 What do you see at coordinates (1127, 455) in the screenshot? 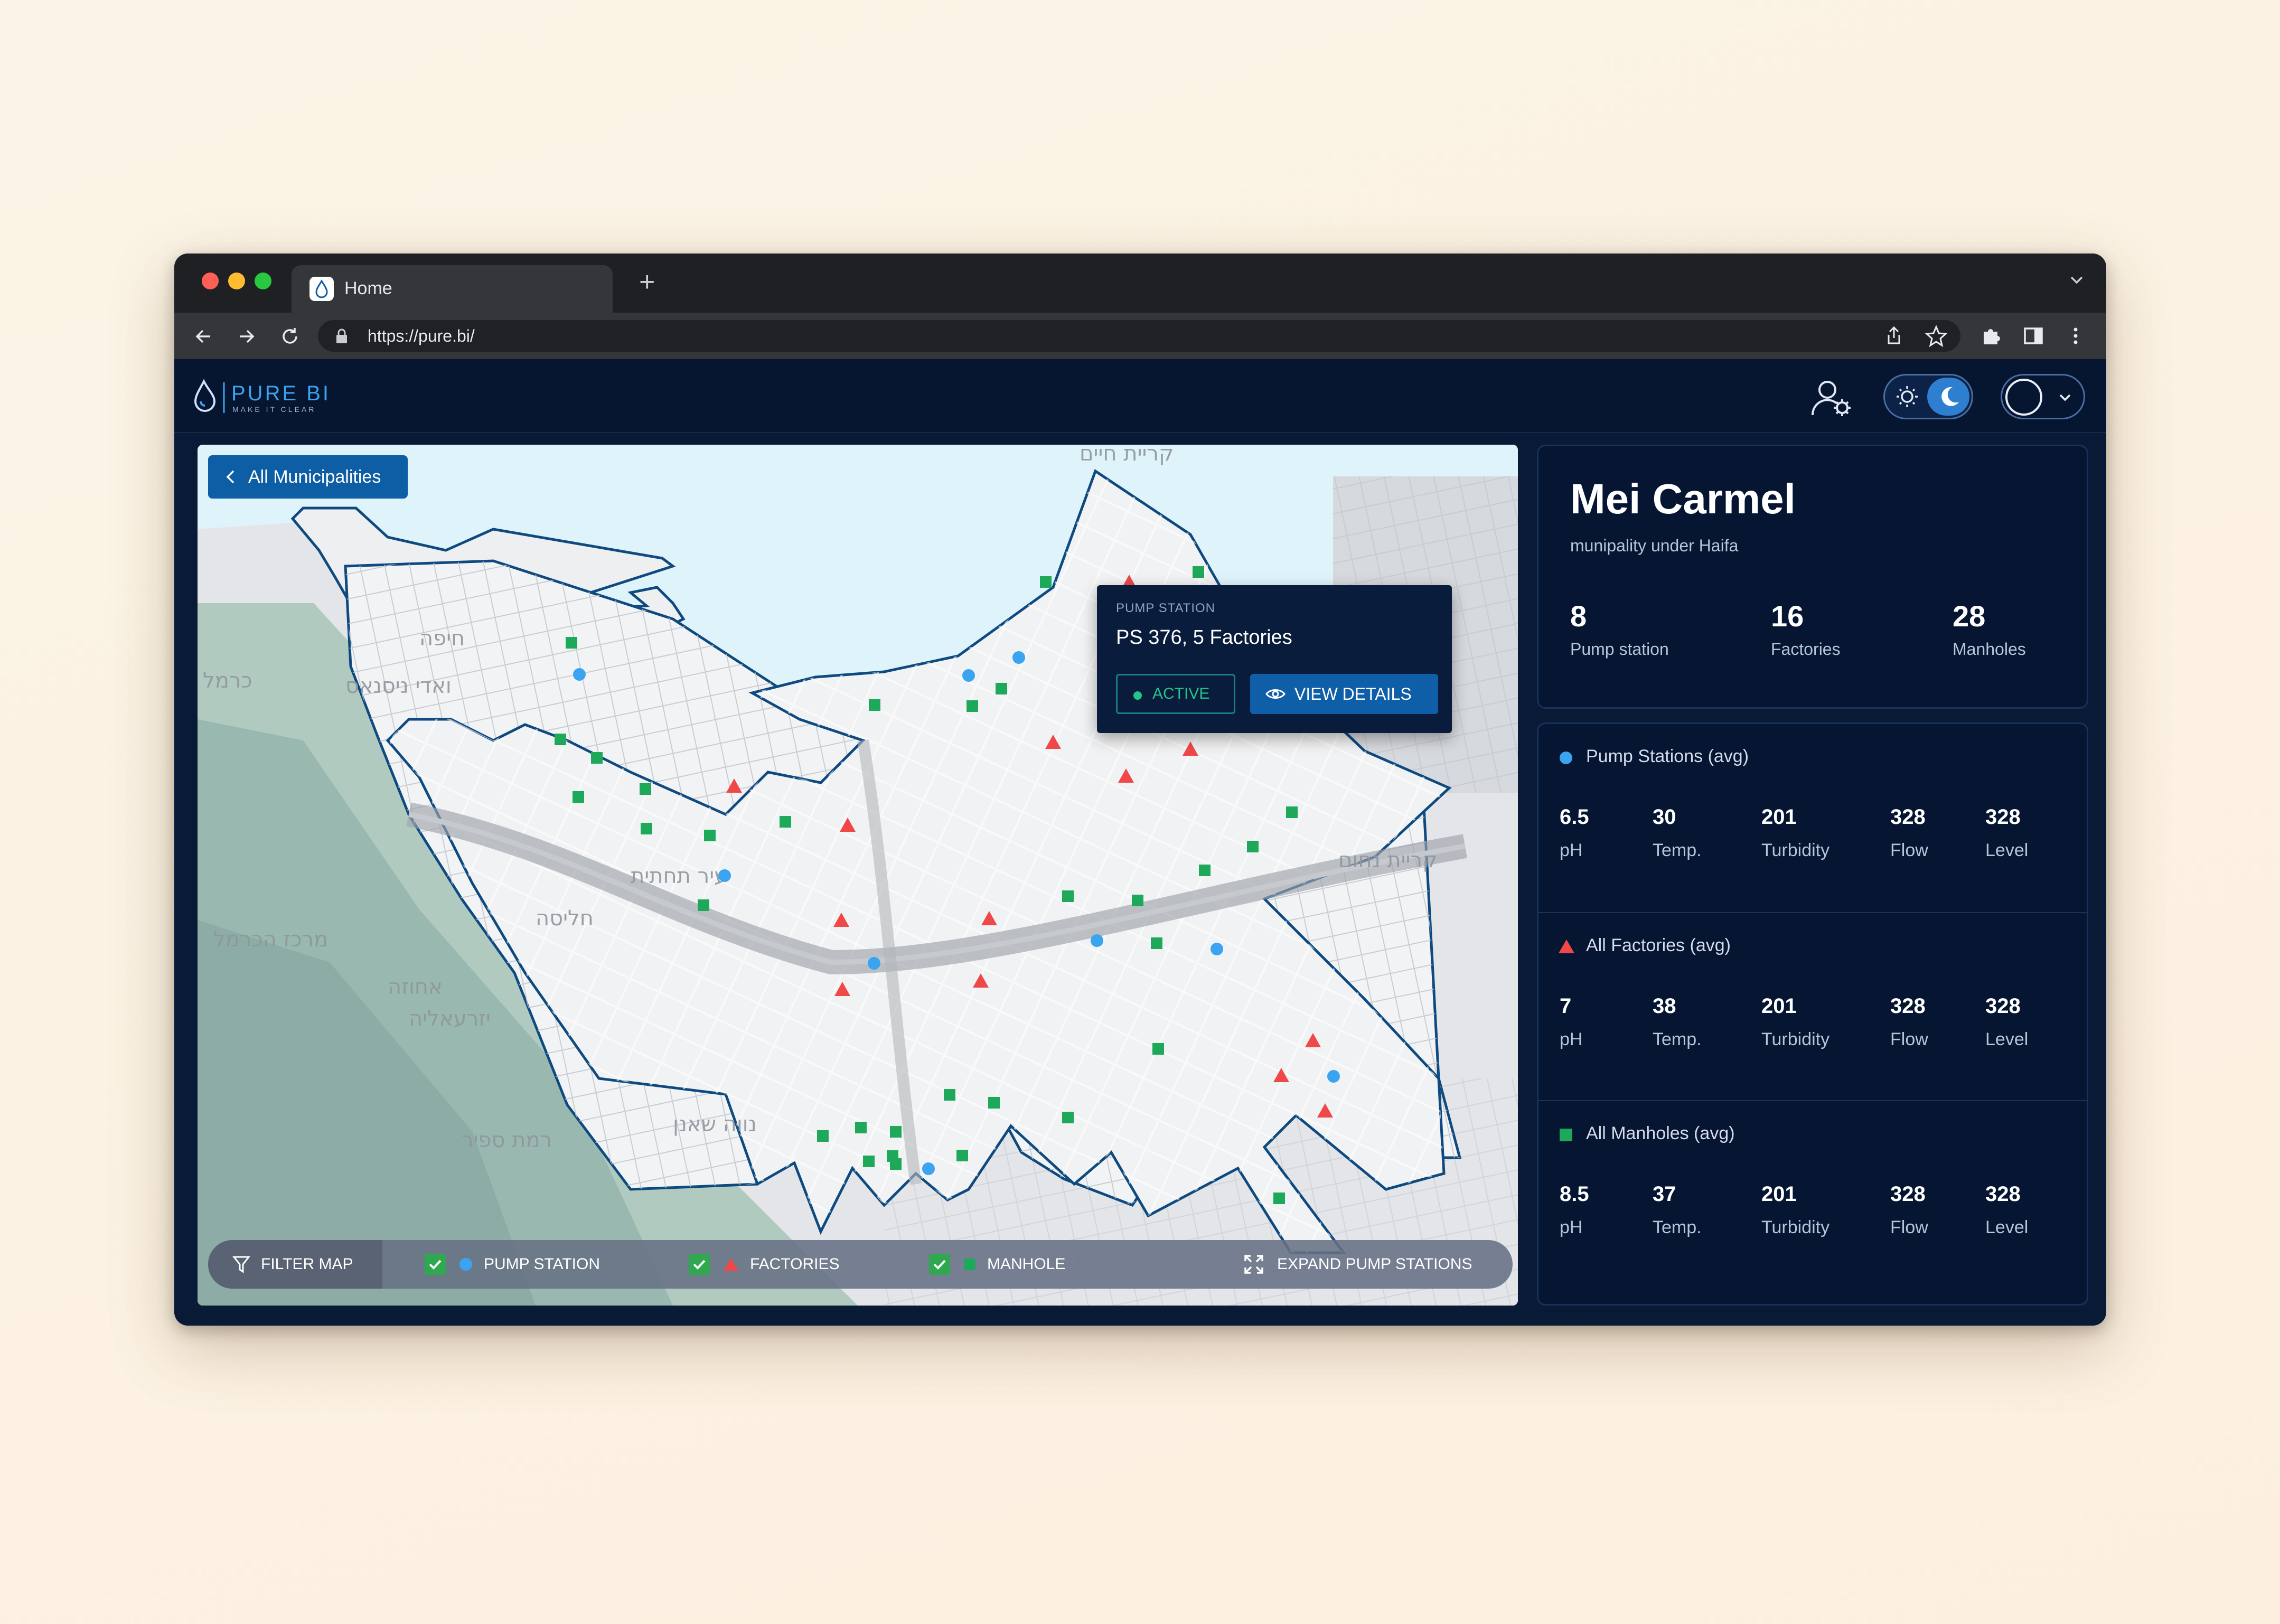
I see `place-label: קריית חיים` at bounding box center [1127, 455].